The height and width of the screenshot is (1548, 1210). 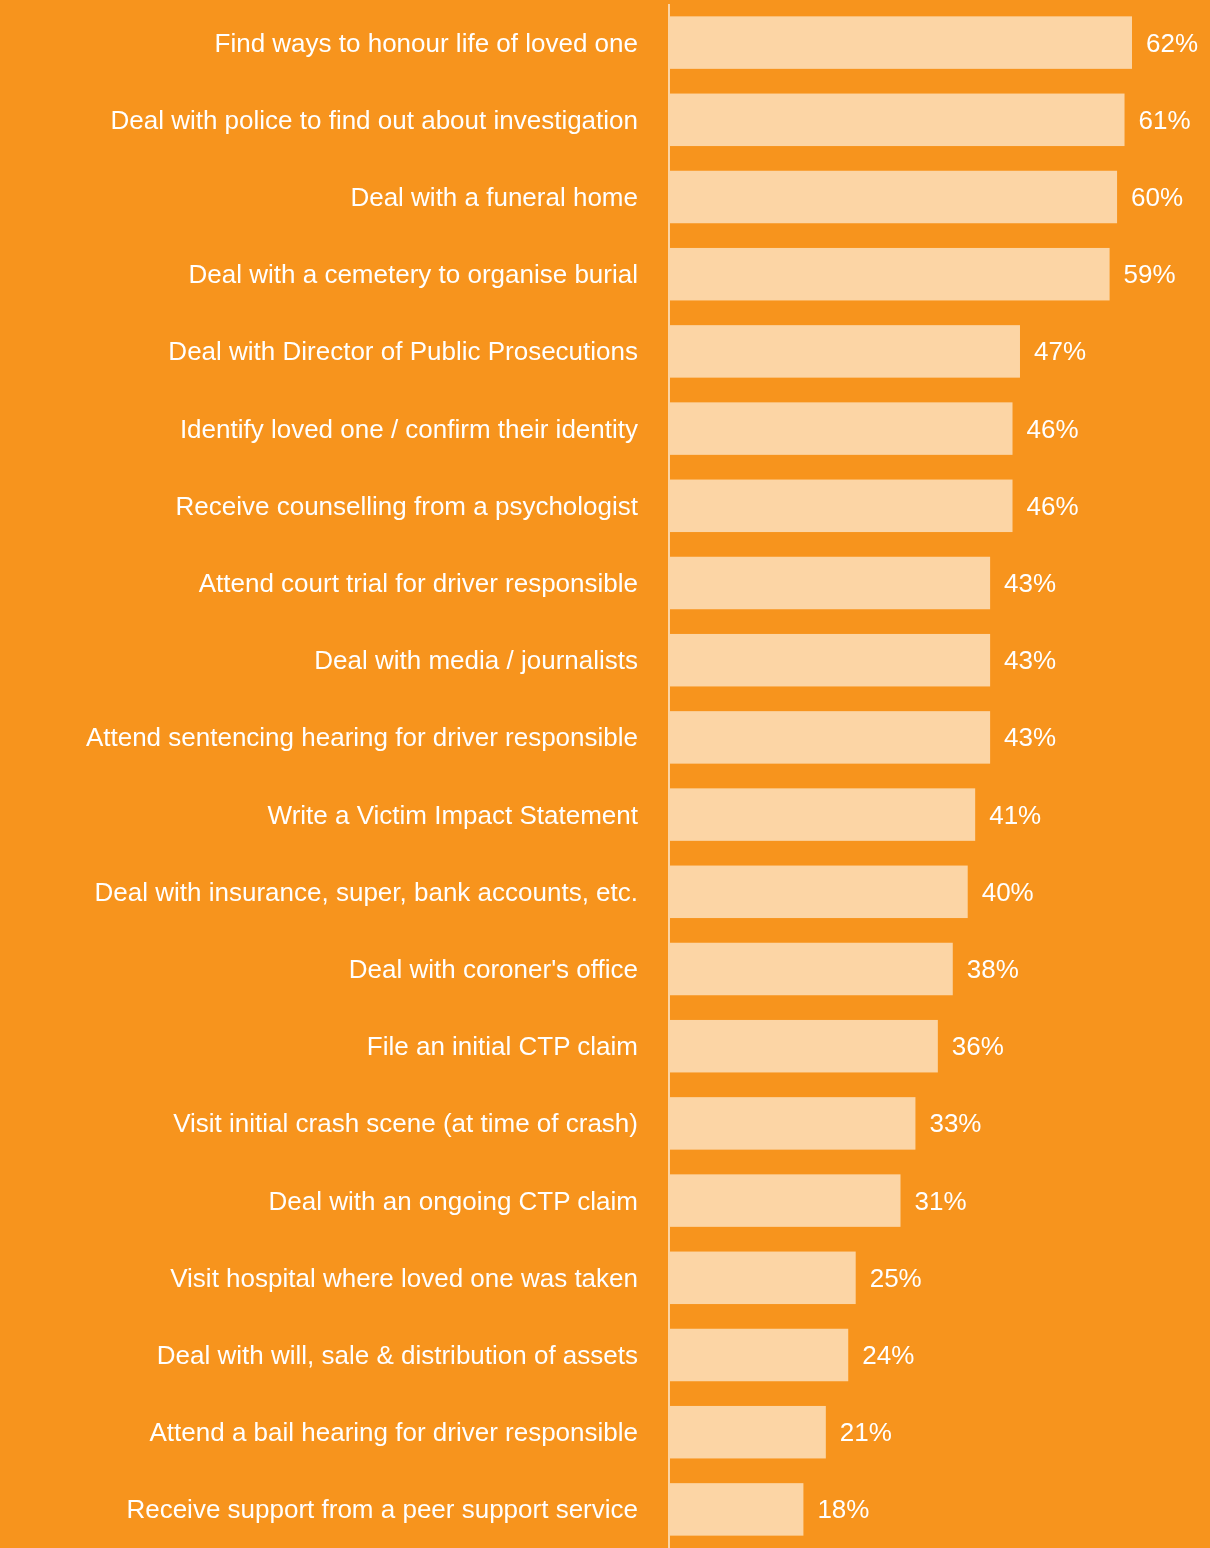 What do you see at coordinates (404, 1277) in the screenshot?
I see `y-tick-label: Visit hospital where loved one was taken` at bounding box center [404, 1277].